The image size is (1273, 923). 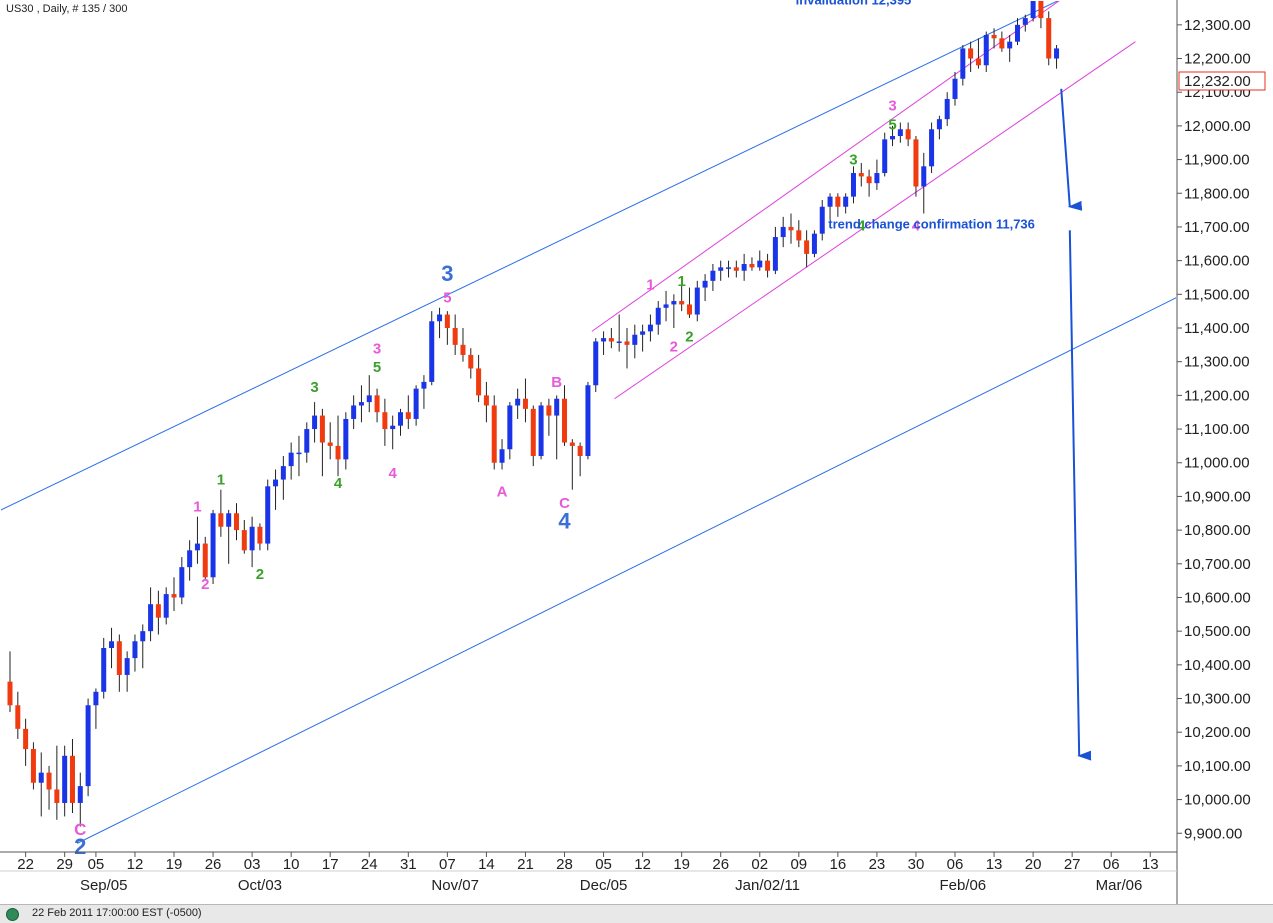 I want to click on wave-label: 3, so click(x=314, y=387).